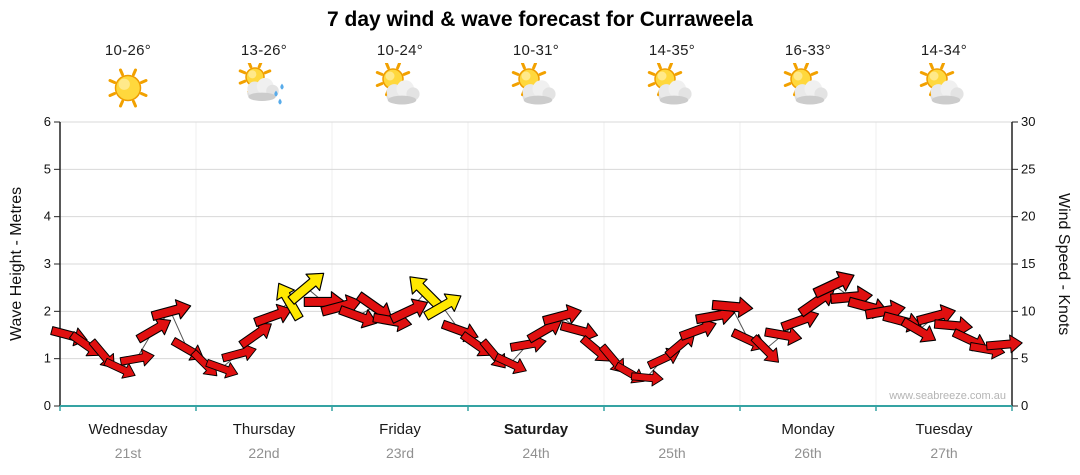 Image resolution: width=1080 pixels, height=475 pixels. I want to click on left-axis-tick-label: 3, so click(47, 263).